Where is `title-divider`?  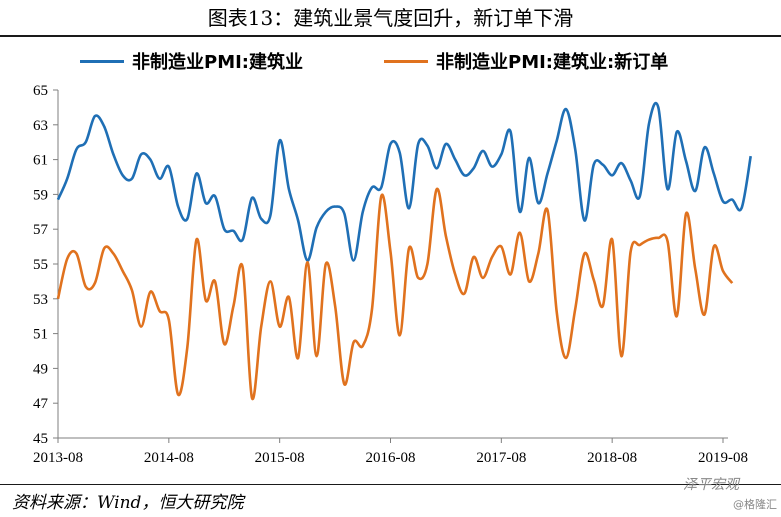
title-divider is located at coordinates (390, 36).